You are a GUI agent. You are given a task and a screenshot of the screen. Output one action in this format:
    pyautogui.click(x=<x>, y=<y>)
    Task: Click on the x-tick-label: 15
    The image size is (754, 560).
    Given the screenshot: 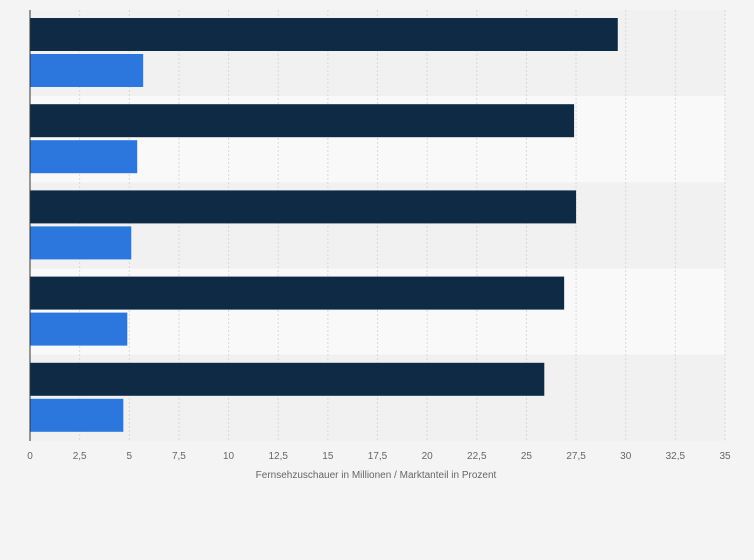 What is the action you would take?
    pyautogui.click(x=328, y=456)
    